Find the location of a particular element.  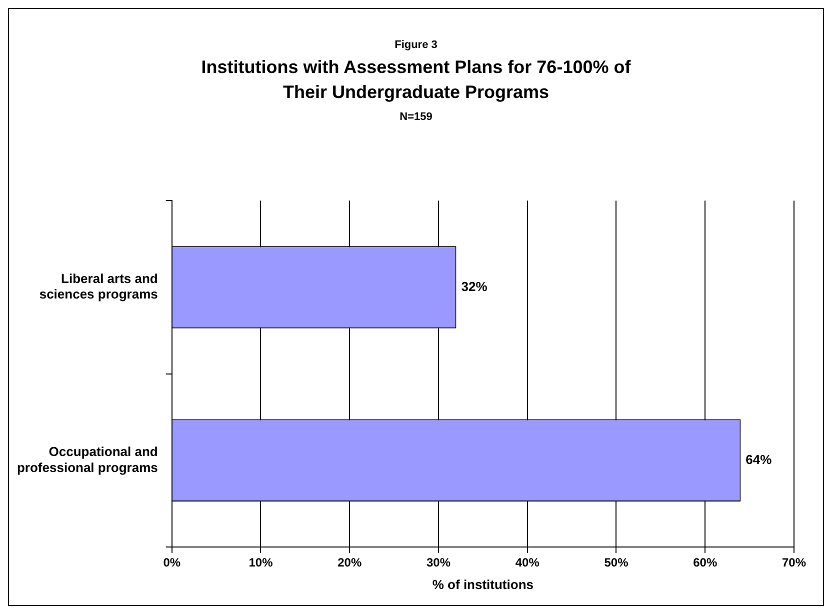

x-tick-label: 30% is located at coordinates (438, 563).